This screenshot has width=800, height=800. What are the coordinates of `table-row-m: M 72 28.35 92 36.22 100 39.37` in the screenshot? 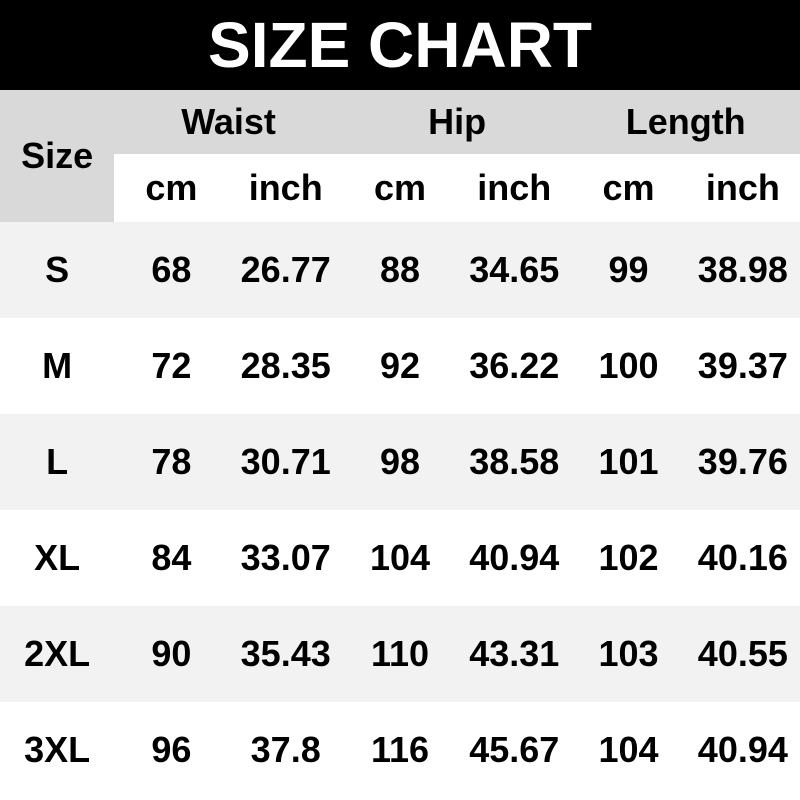 It's located at (400, 366).